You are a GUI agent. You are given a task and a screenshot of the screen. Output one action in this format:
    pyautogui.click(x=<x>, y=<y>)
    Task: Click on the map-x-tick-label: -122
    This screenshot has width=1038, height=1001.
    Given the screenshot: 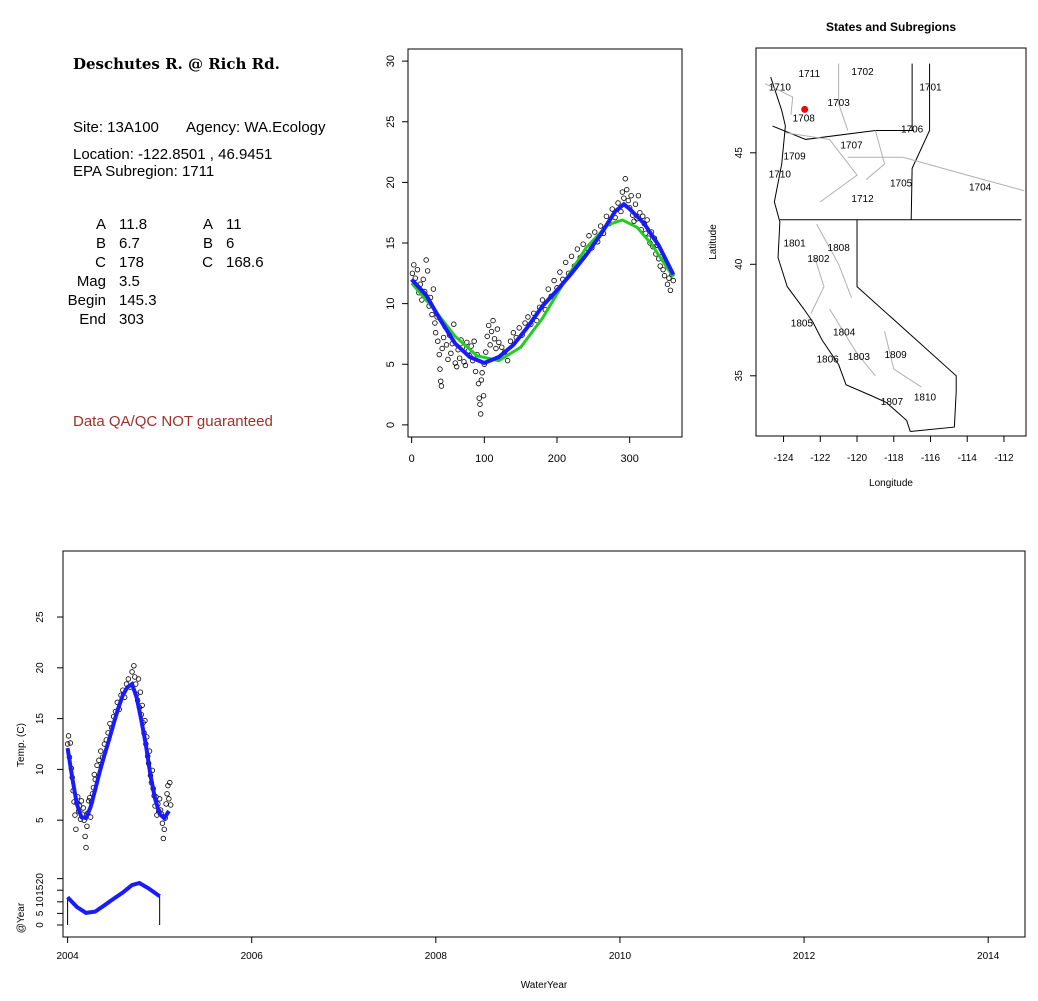 What is the action you would take?
    pyautogui.click(x=820, y=458)
    